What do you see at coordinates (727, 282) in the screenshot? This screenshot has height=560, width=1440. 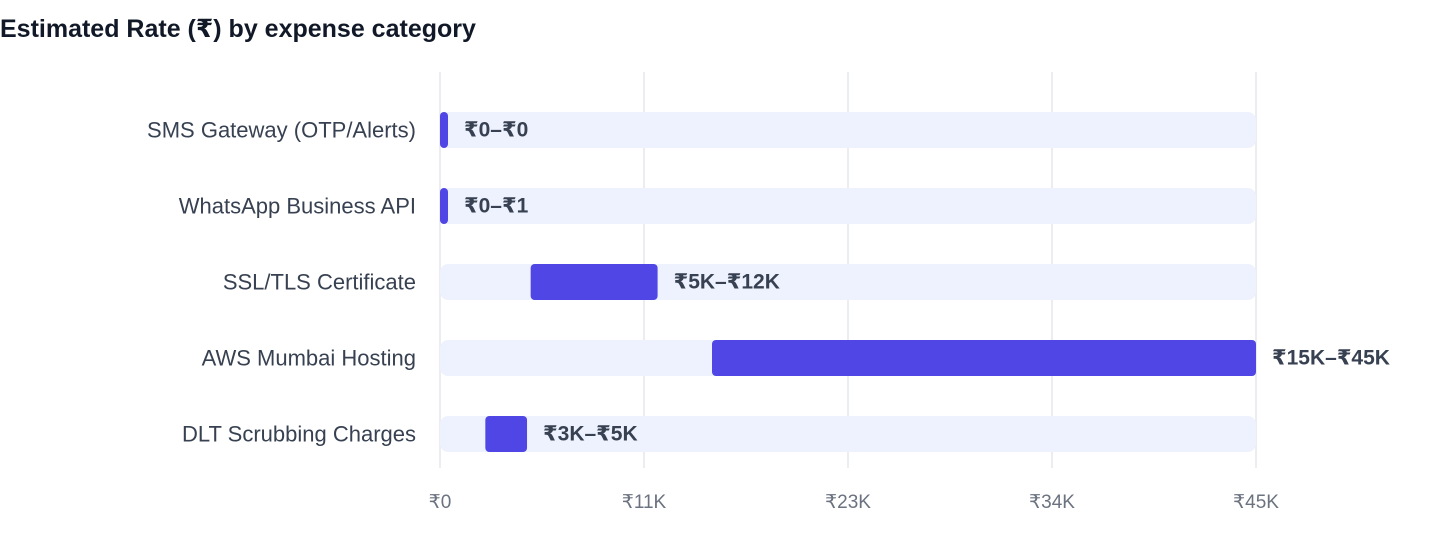 I see `range-data-label: ₹5K–₹12K` at bounding box center [727, 282].